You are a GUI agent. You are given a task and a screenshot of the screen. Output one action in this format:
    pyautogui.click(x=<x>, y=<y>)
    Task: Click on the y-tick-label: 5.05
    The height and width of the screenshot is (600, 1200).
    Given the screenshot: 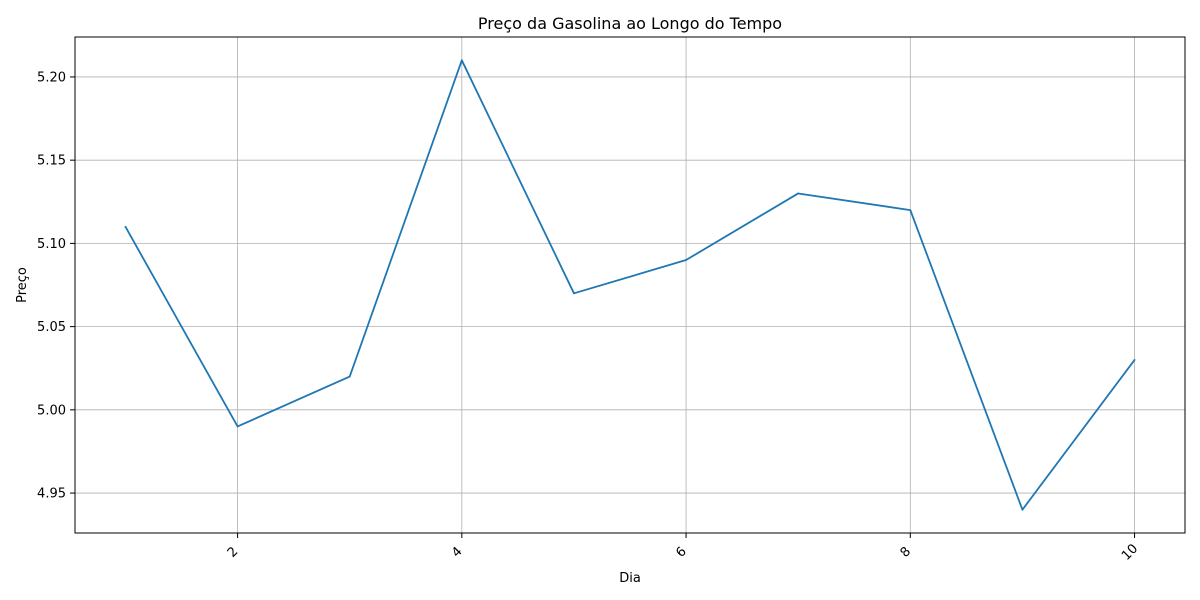 What is the action you would take?
    pyautogui.click(x=51, y=327)
    